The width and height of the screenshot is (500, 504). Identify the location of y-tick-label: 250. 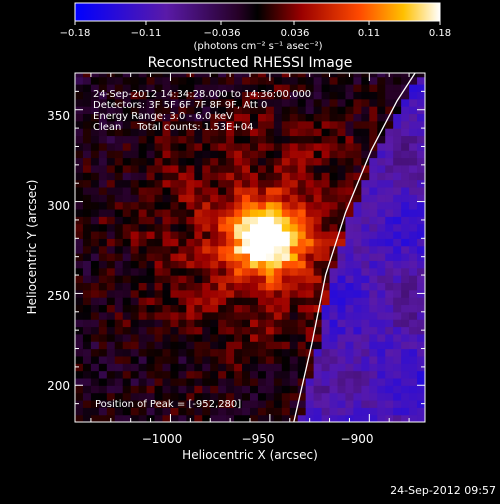
(58, 296).